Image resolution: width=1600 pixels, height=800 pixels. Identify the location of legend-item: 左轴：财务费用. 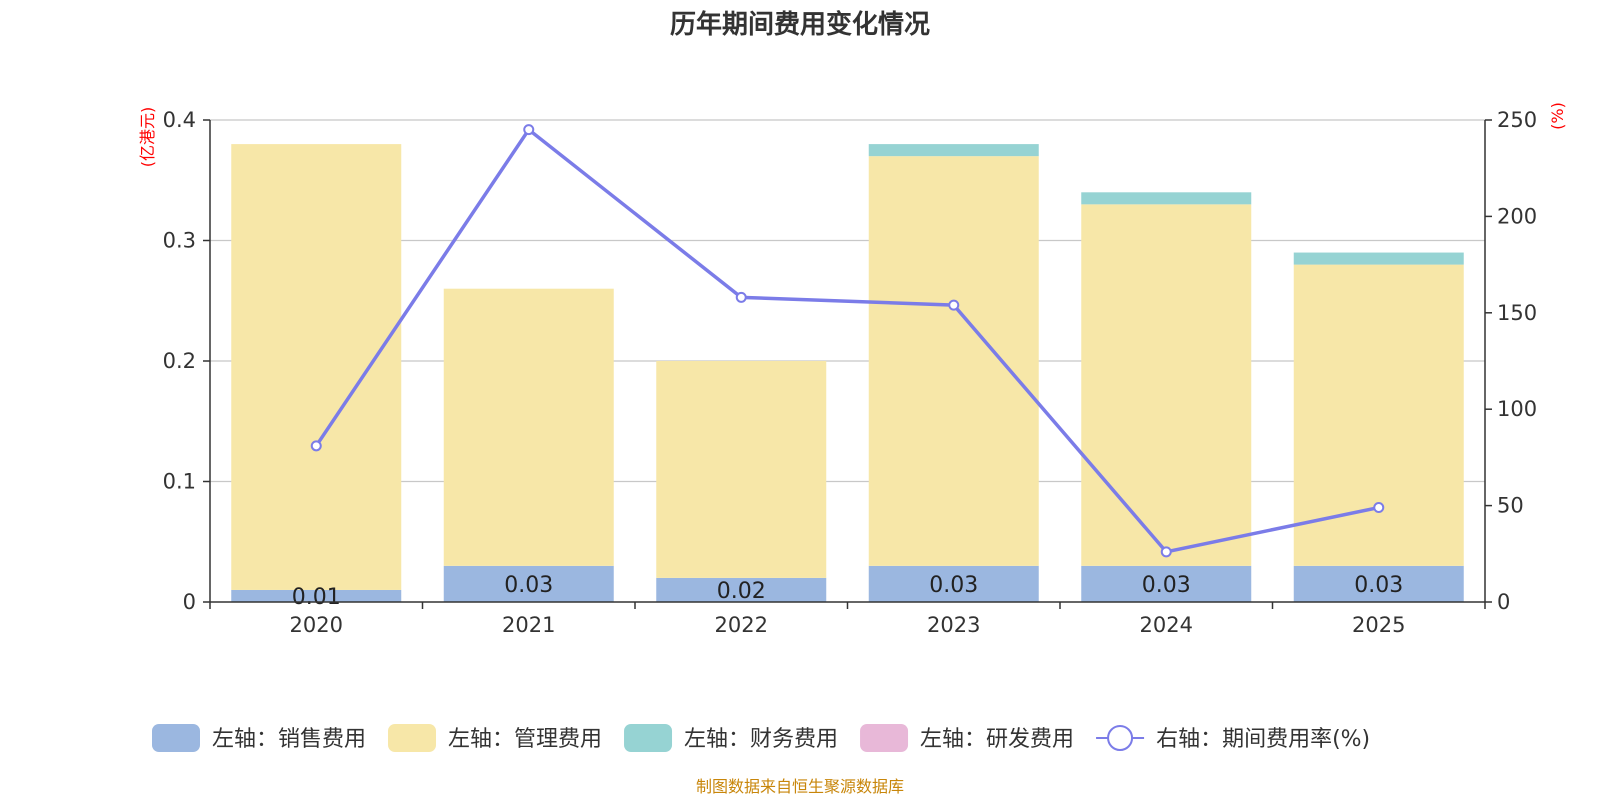
(731, 738).